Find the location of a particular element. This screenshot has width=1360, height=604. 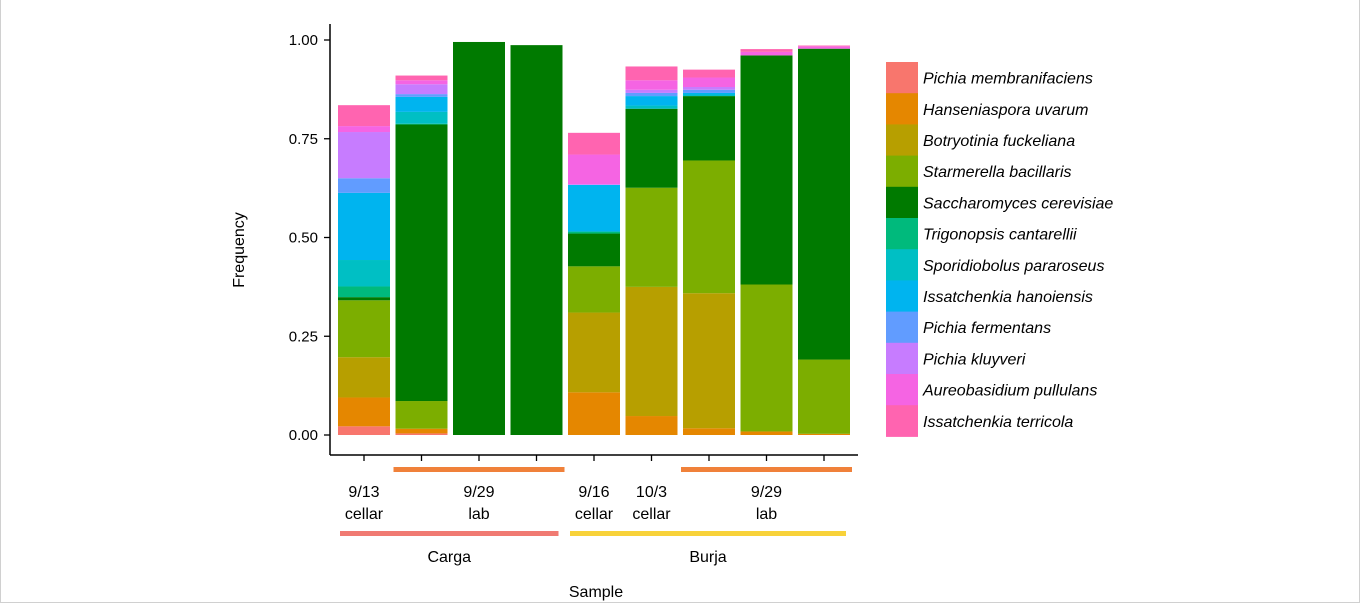

bar-2-segment-pichia-fermentans is located at coordinates (421, 95).